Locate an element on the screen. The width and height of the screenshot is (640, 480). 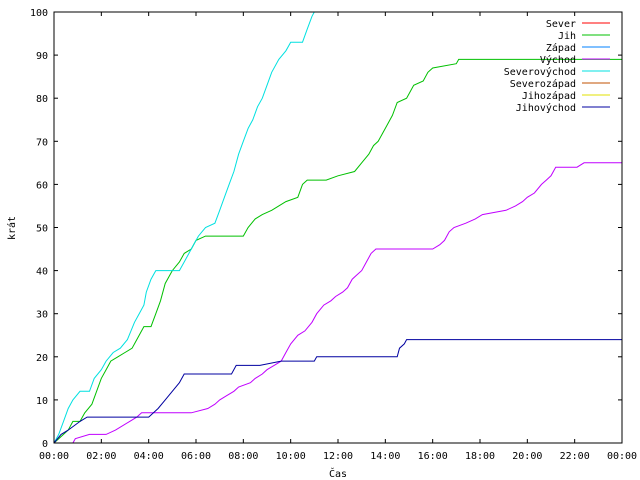
y-tick-label: 0 is located at coordinates (45, 444).